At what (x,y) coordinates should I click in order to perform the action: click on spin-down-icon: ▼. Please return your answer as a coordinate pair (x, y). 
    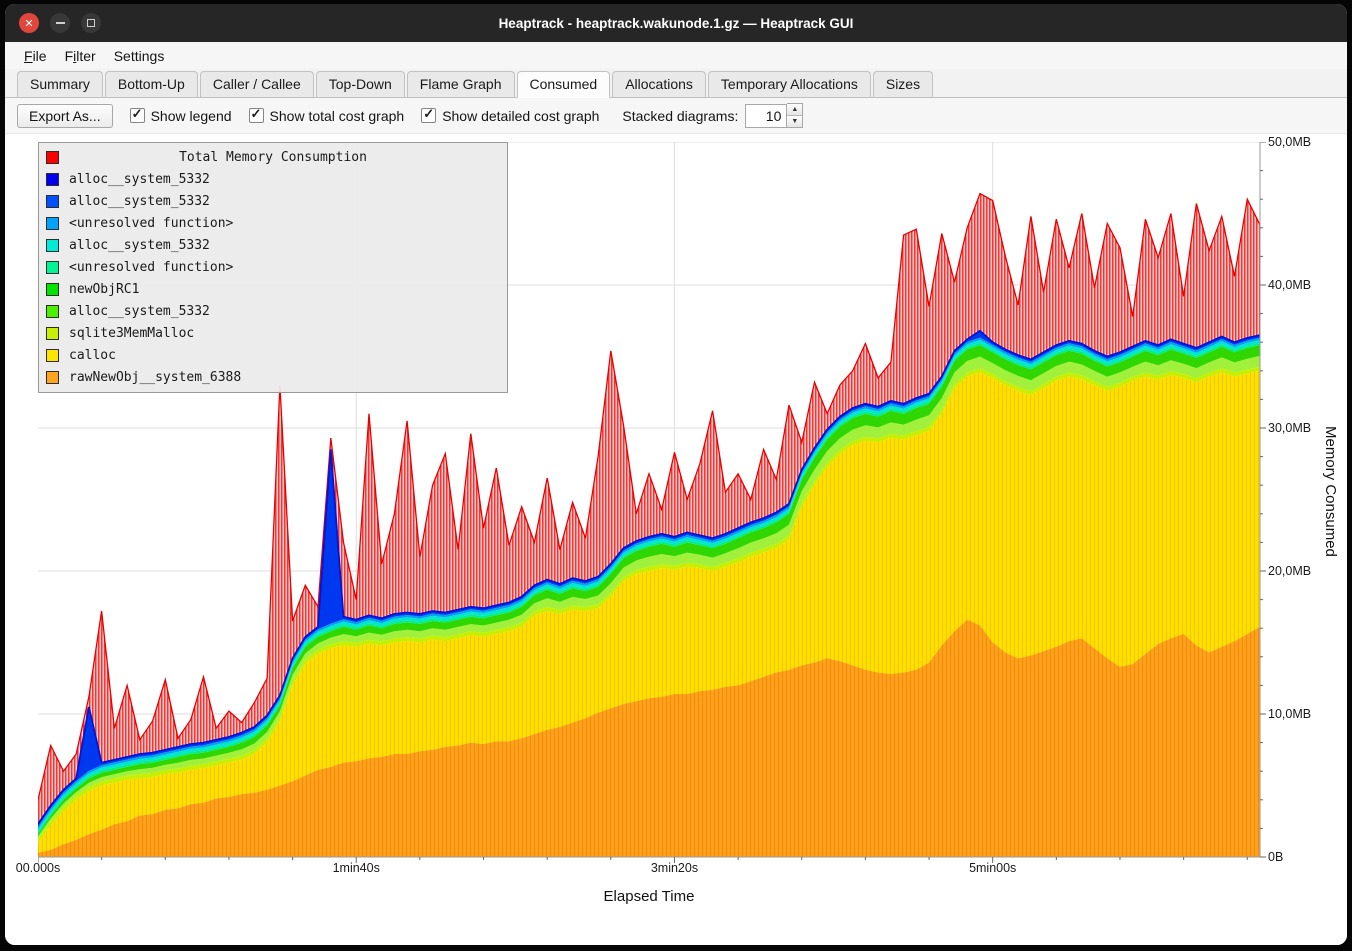
    Looking at the image, I should click on (795, 121).